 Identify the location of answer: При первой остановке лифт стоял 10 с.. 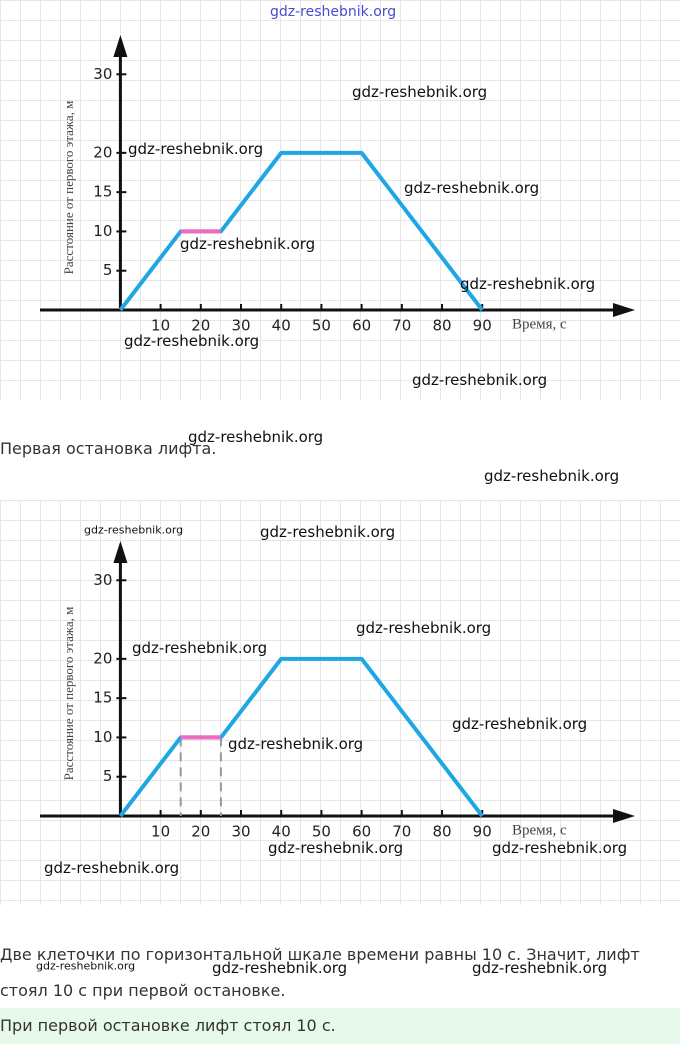
(340, 1026).